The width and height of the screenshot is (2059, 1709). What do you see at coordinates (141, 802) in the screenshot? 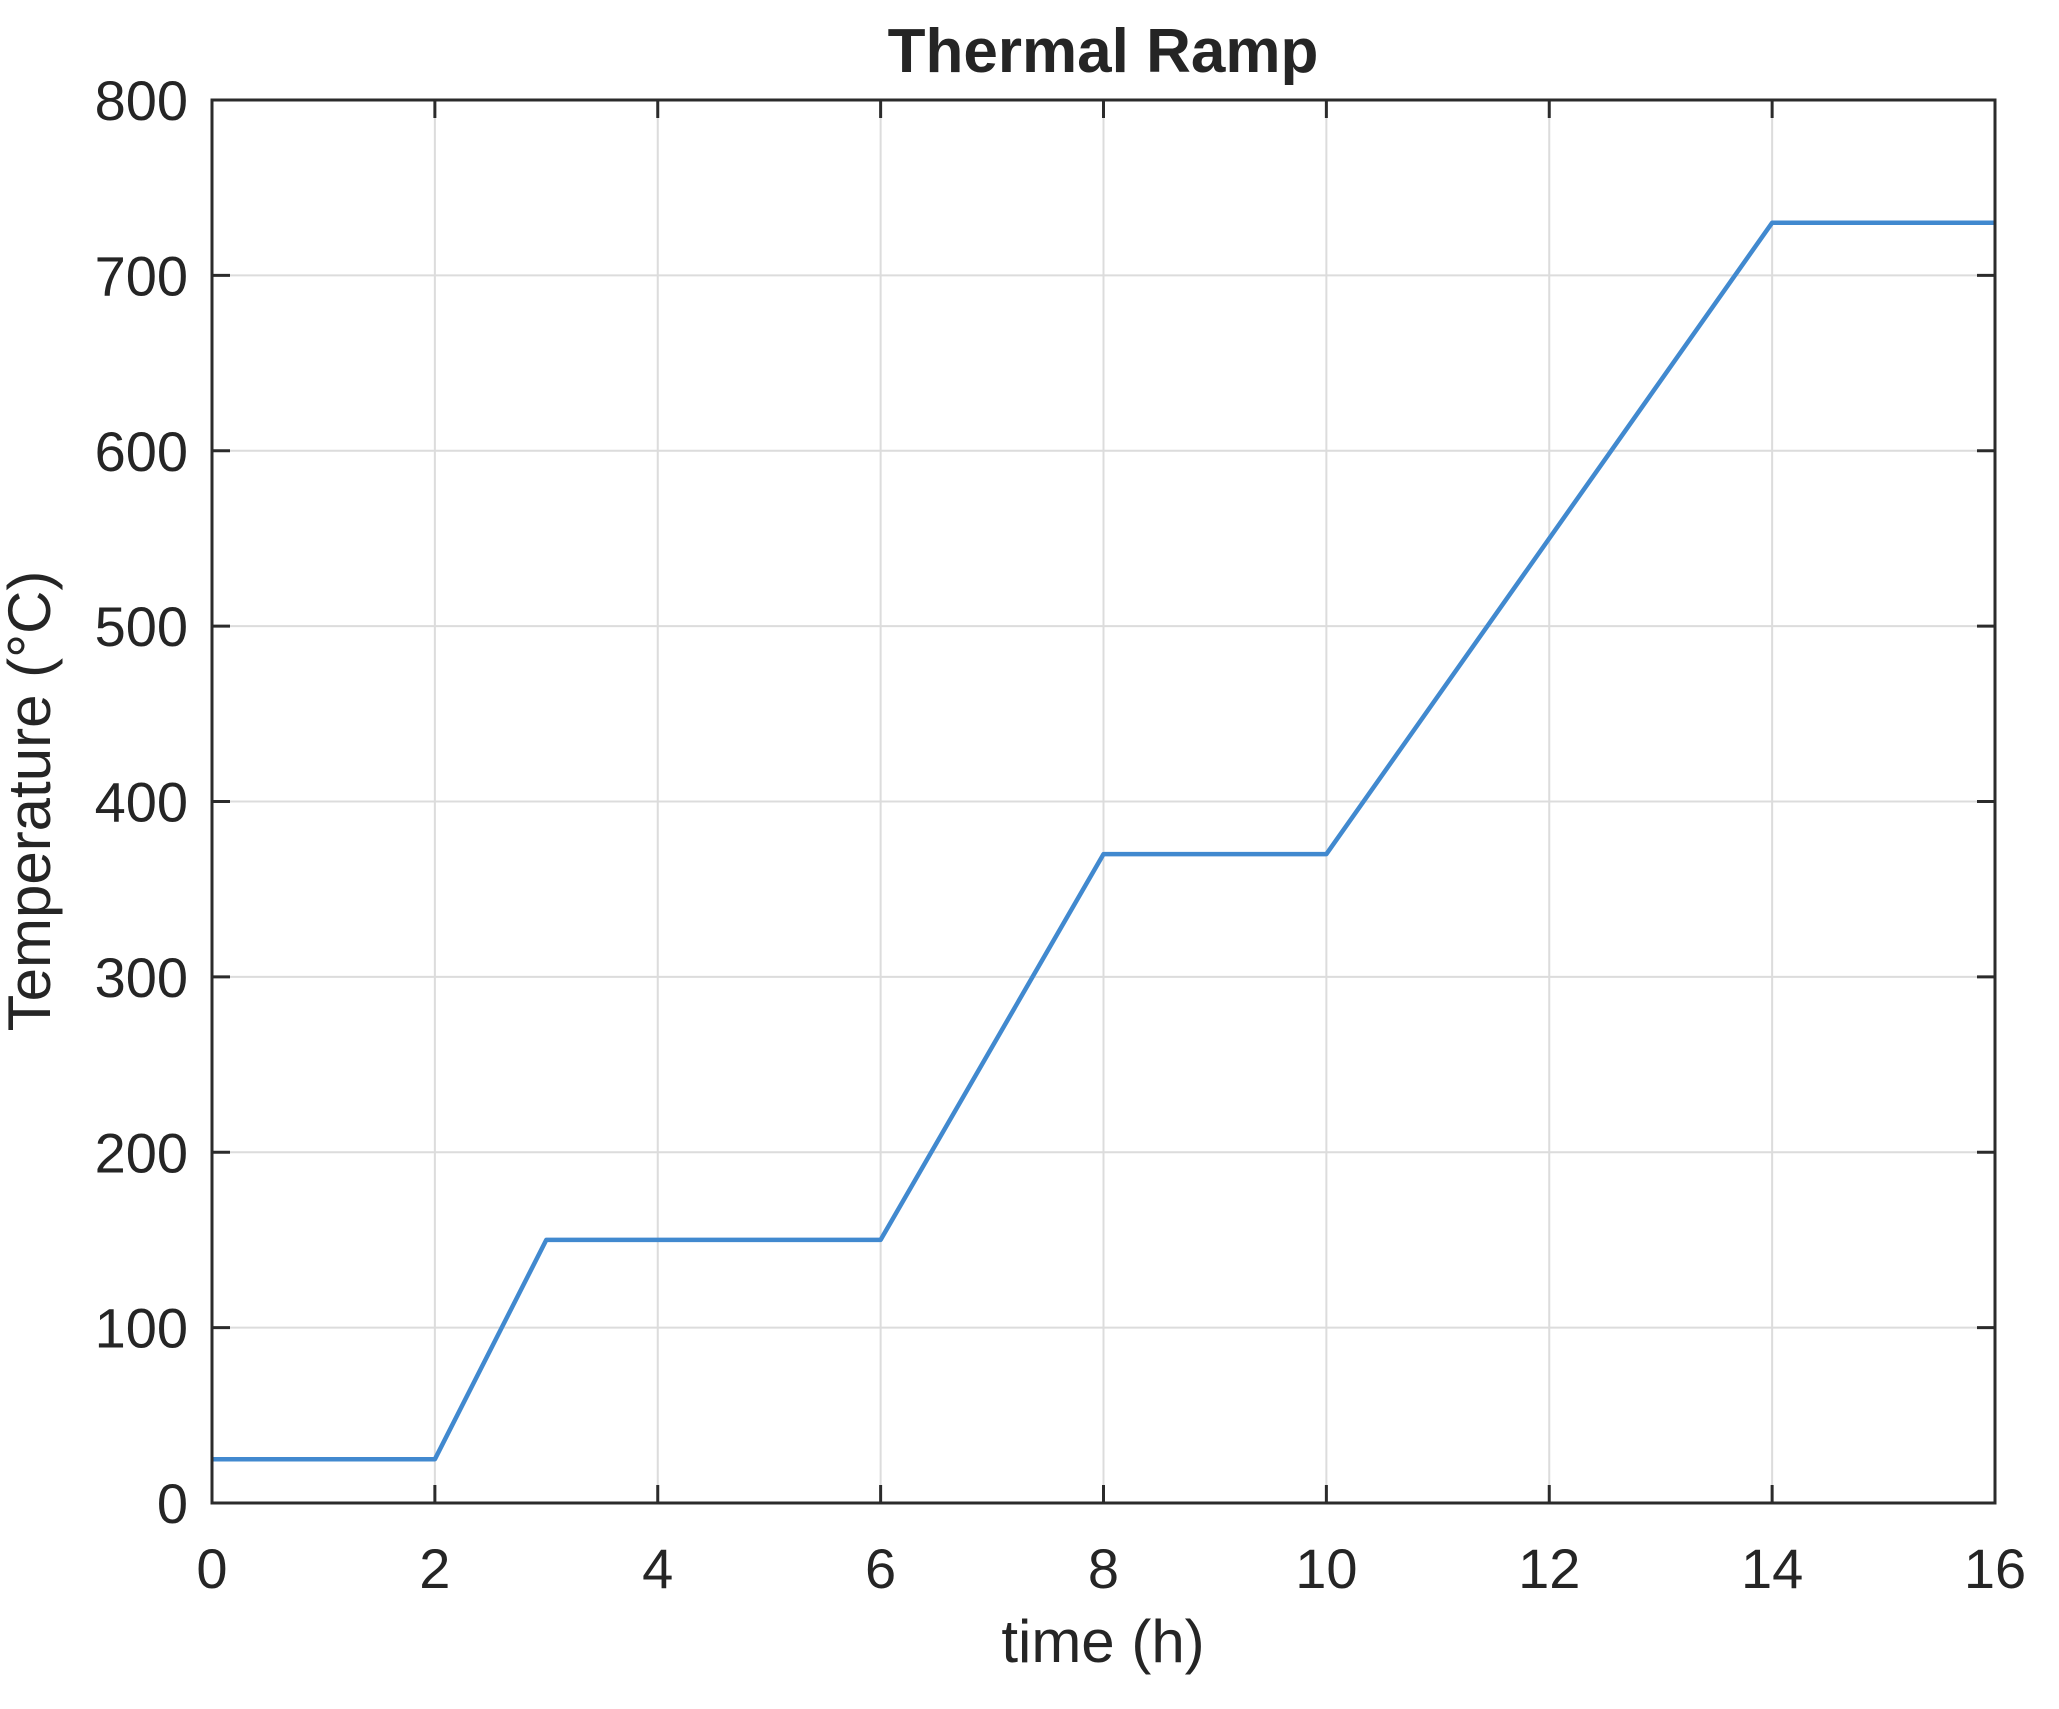
I see `y-tick-label: 400` at bounding box center [141, 802].